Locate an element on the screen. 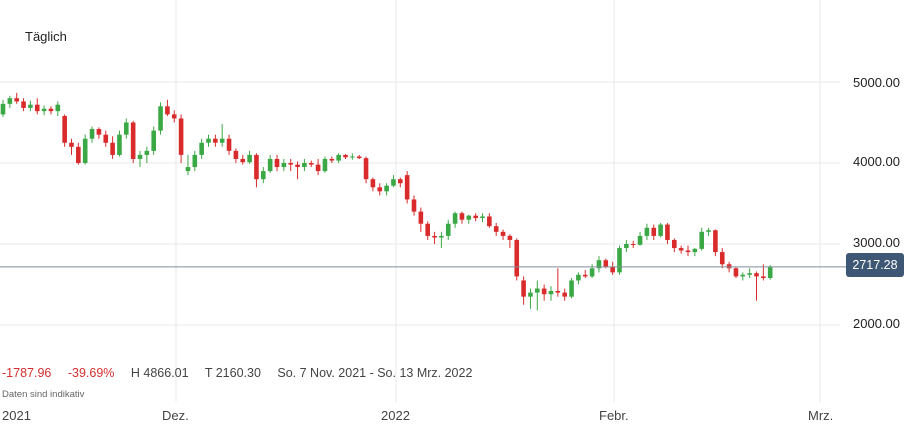  change-percent: -39.69% is located at coordinates (91, 373).